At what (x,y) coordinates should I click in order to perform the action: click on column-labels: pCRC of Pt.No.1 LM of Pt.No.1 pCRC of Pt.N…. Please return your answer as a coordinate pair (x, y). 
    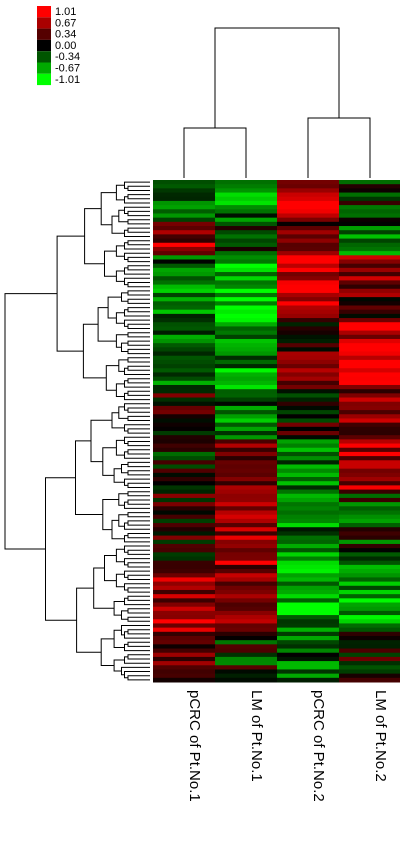
    Looking at the image, I should click on (287, 746).